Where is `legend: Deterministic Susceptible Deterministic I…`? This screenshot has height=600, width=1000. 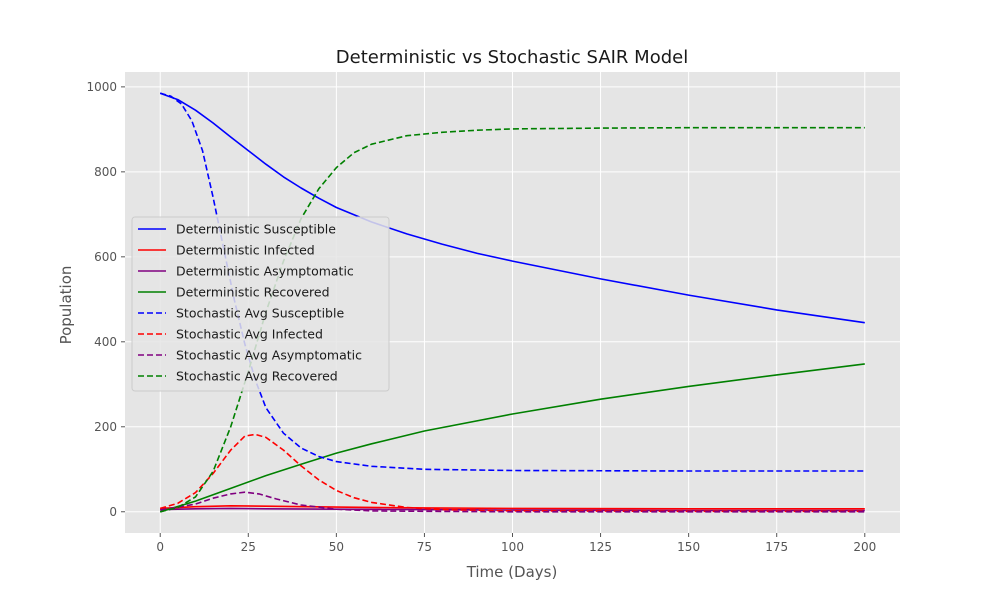
legend: Deterministic Susceptible Deterministic I… is located at coordinates (260, 304).